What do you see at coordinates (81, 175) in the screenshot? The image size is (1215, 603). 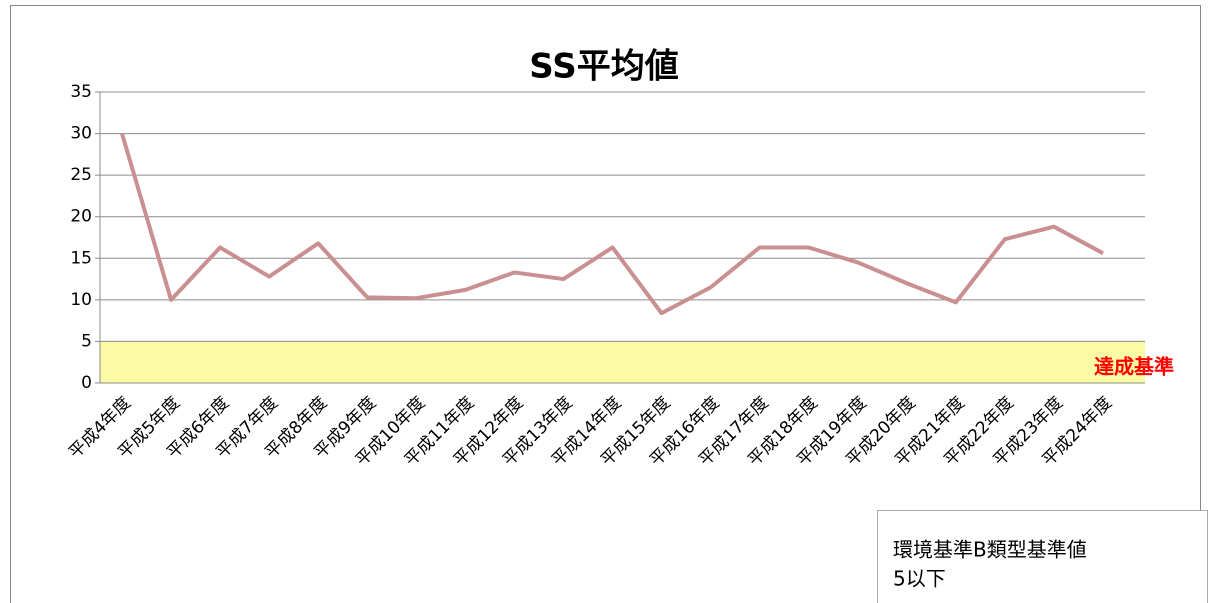 I see `y-tick-label: 25` at bounding box center [81, 175].